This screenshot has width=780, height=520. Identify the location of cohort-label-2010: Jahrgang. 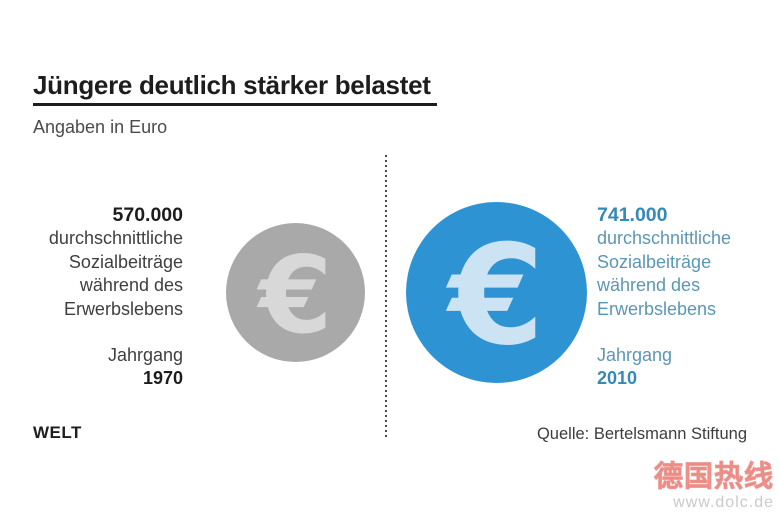
(635, 355).